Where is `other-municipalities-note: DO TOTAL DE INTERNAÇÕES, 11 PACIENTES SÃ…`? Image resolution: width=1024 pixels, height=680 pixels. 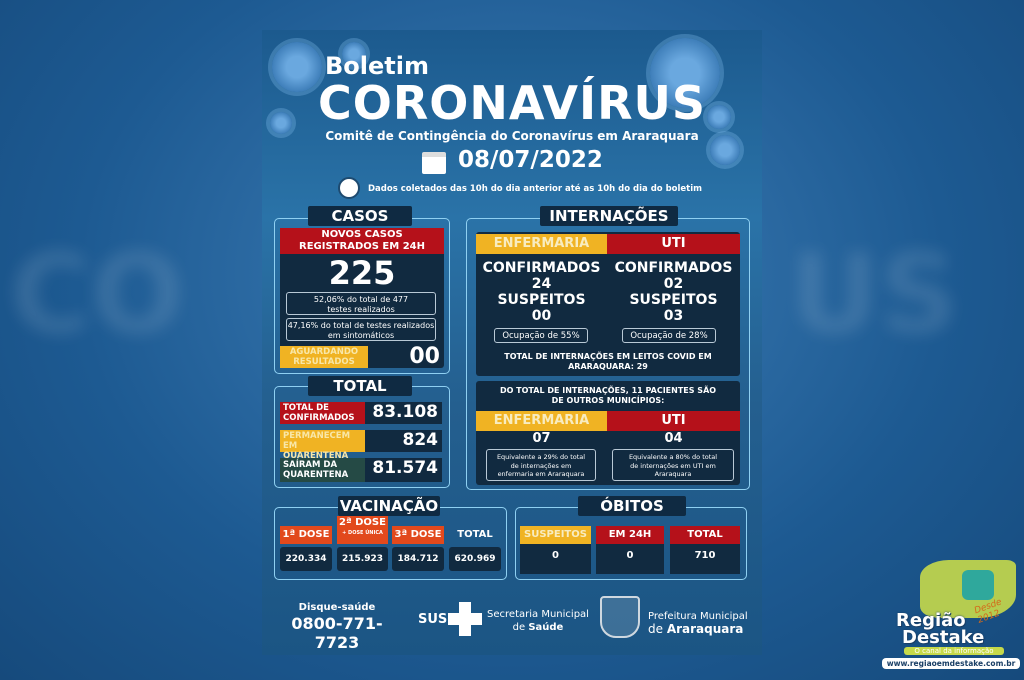
other-municipalities-note: DO TOTAL DE INTERNAÇÕES, 11 PACIENTES SÃ… is located at coordinates (608, 395).